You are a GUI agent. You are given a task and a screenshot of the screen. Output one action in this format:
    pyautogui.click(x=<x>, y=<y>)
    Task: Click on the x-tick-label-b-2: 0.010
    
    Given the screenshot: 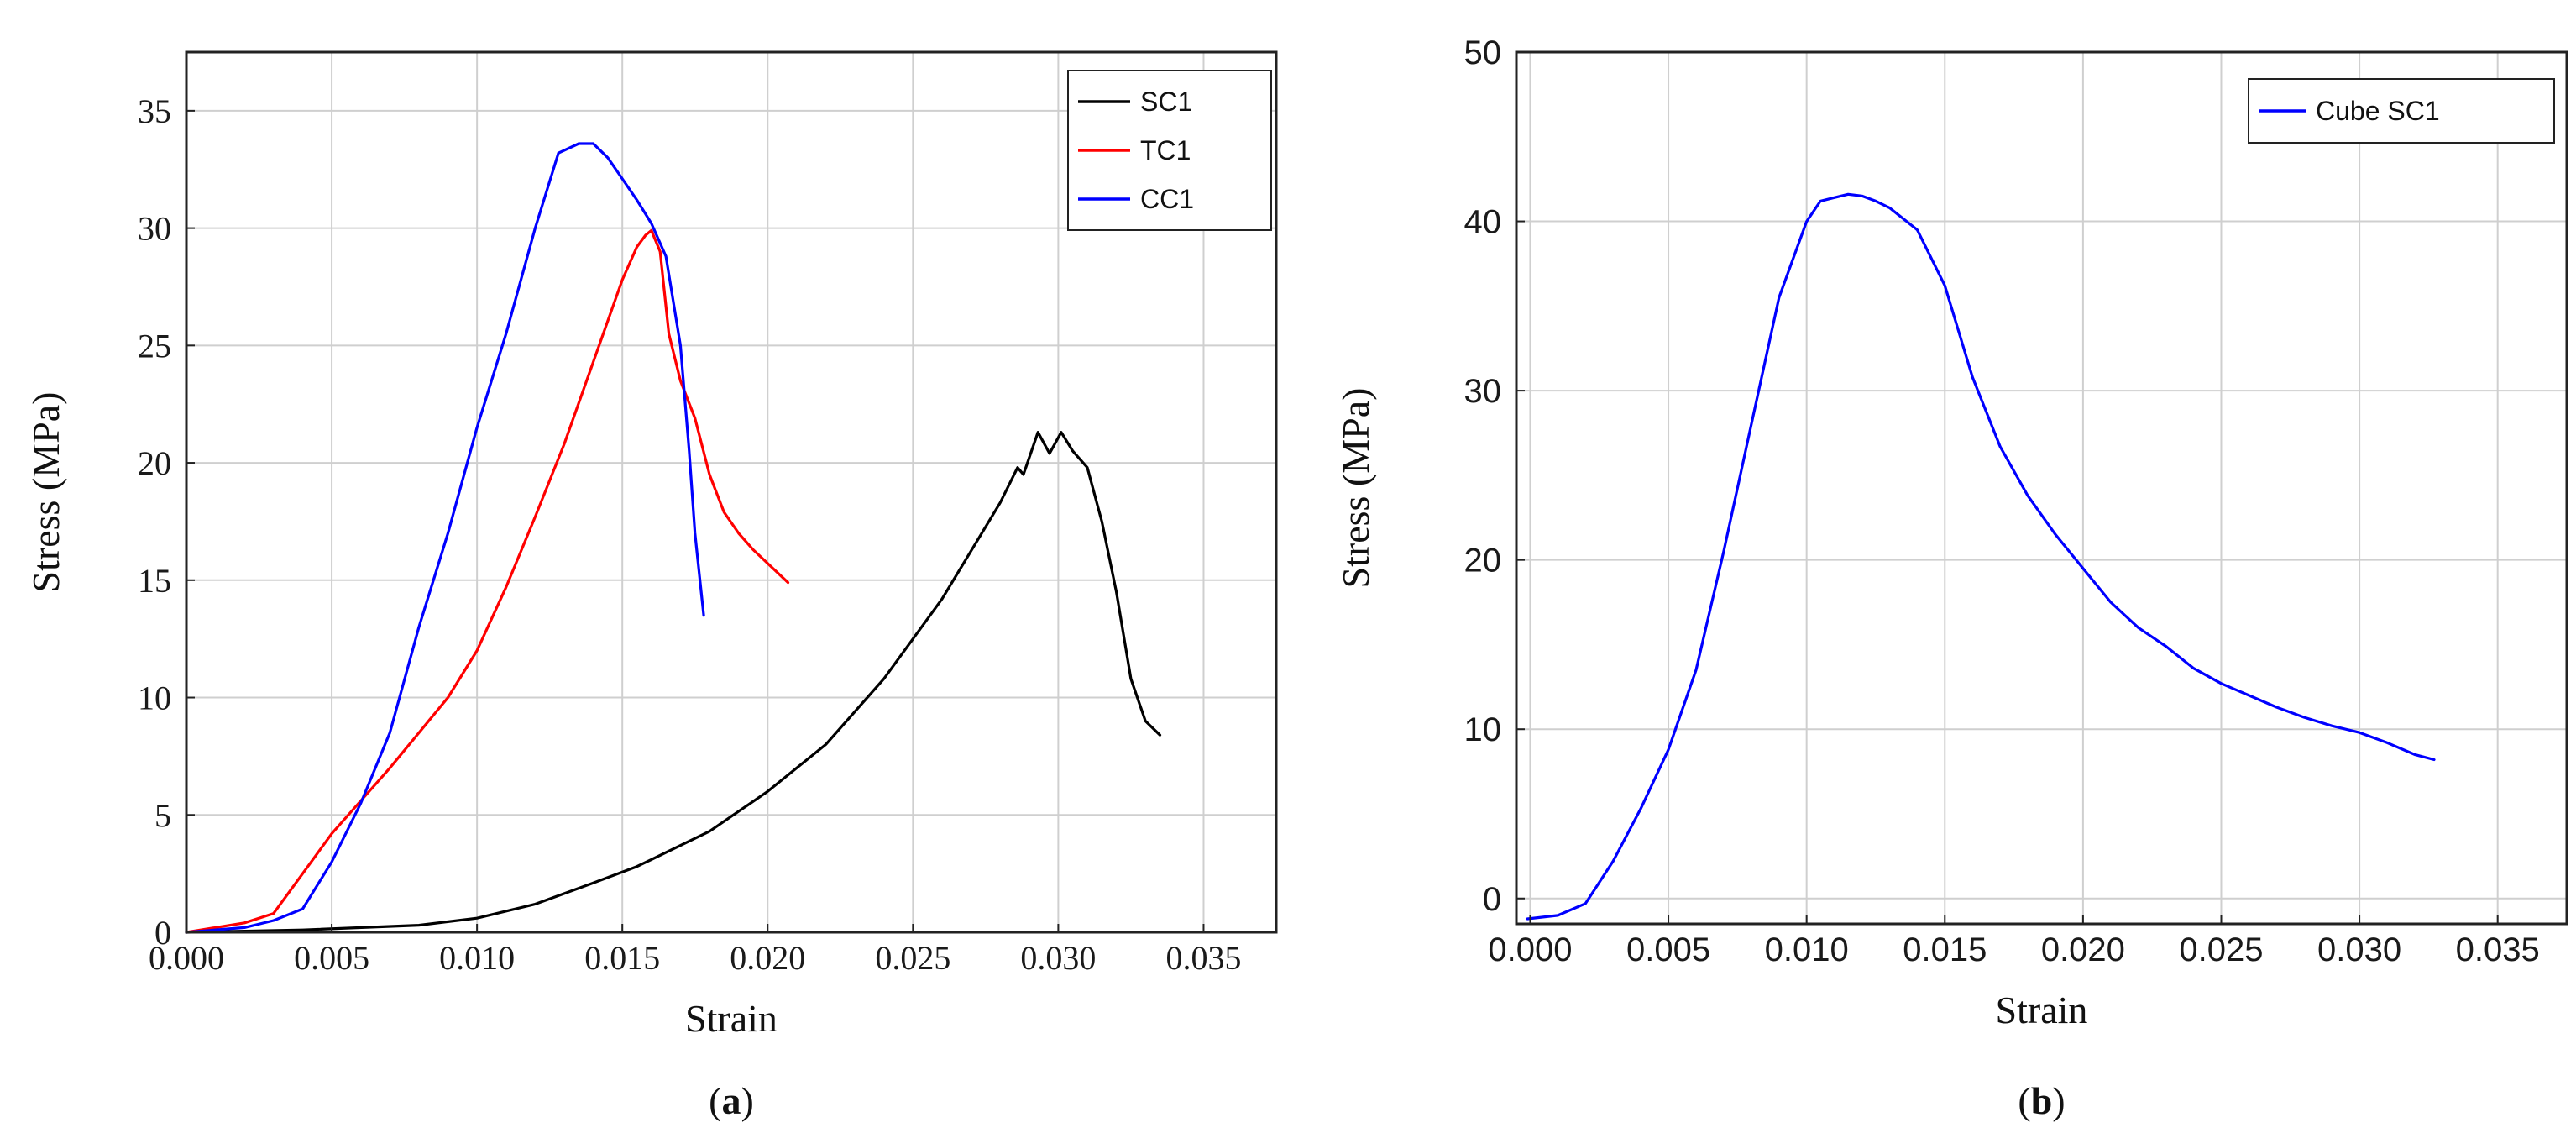 What is the action you would take?
    pyautogui.click(x=1807, y=949)
    